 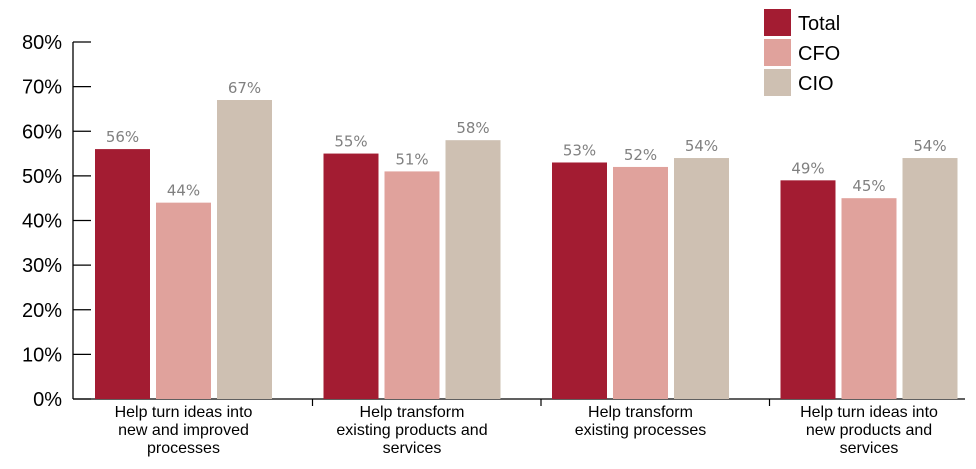 I want to click on y-tick-label: 10%, so click(x=42, y=355).